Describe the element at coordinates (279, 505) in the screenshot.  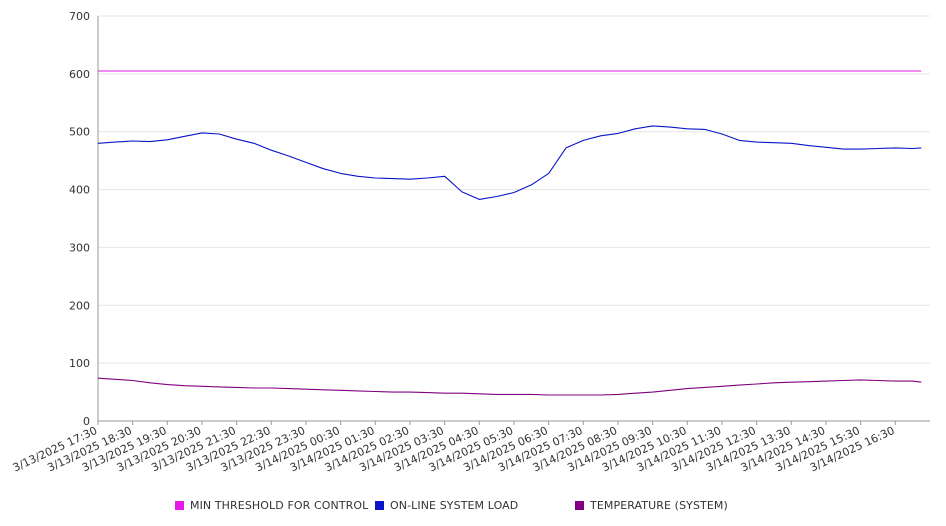
I see `legend-label-min-threshold: MIN THRESHOLD FOR CONTROL` at that location.